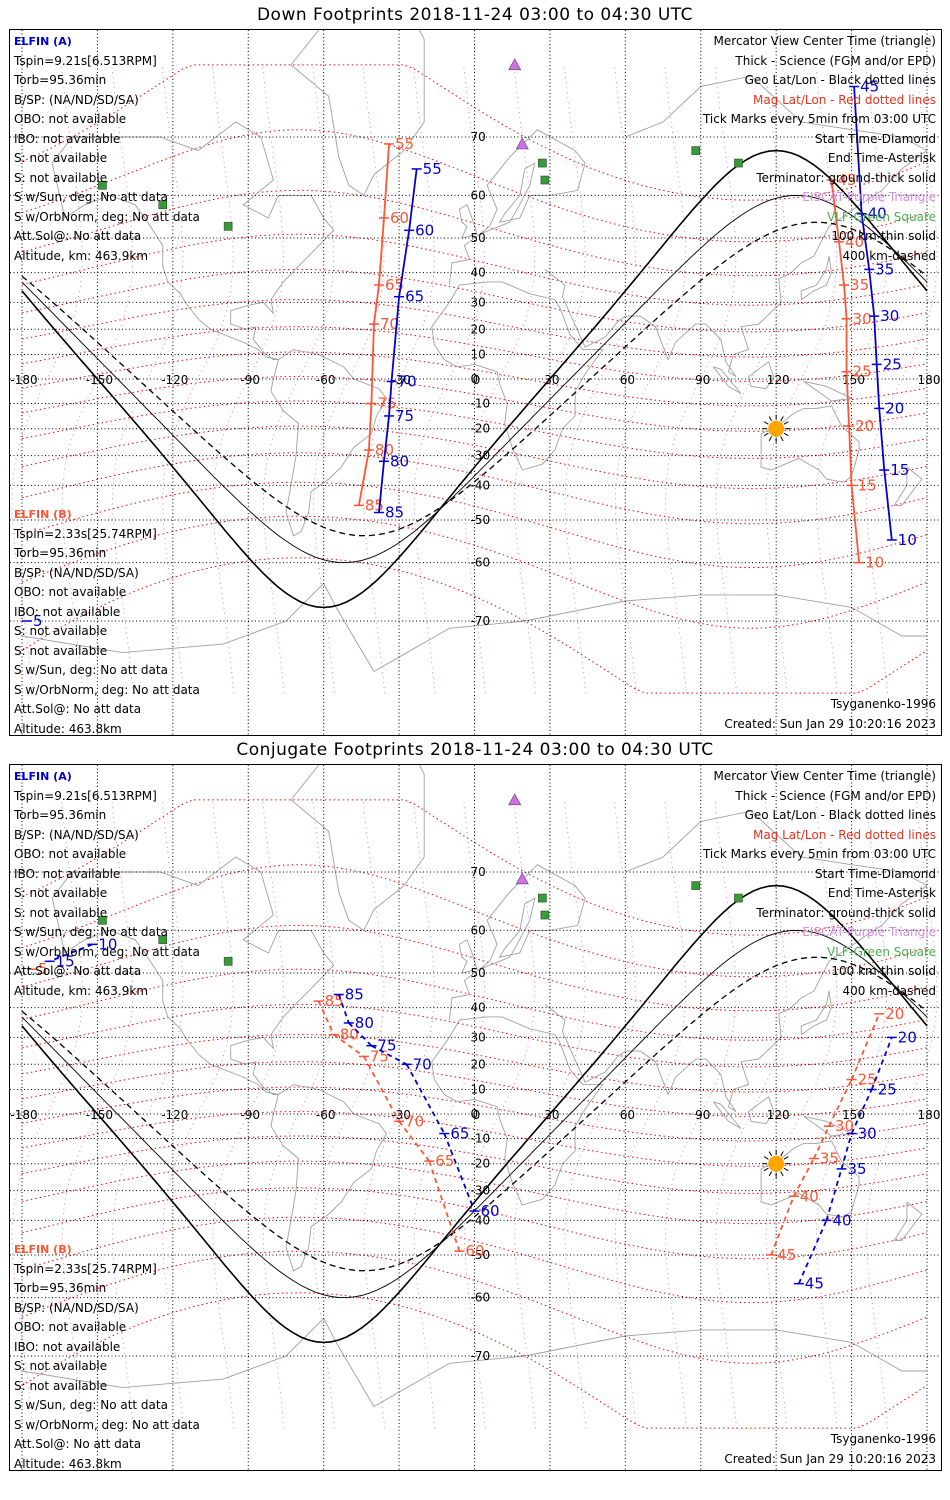 This screenshot has width=950, height=1500. I want to click on info-line: Att.Sol@: No att data, so click(78, 709).